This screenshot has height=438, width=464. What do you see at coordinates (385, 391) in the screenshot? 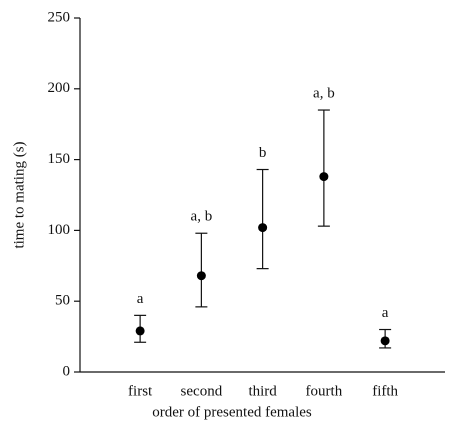
I see `x-tick-label: fifth` at bounding box center [385, 391].